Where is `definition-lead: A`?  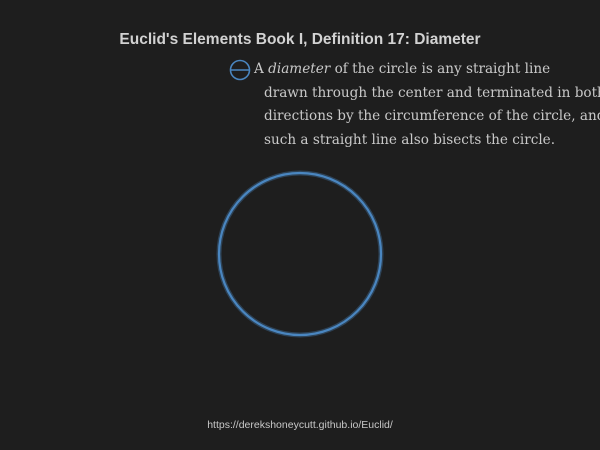
definition-lead: A is located at coordinates (259, 69).